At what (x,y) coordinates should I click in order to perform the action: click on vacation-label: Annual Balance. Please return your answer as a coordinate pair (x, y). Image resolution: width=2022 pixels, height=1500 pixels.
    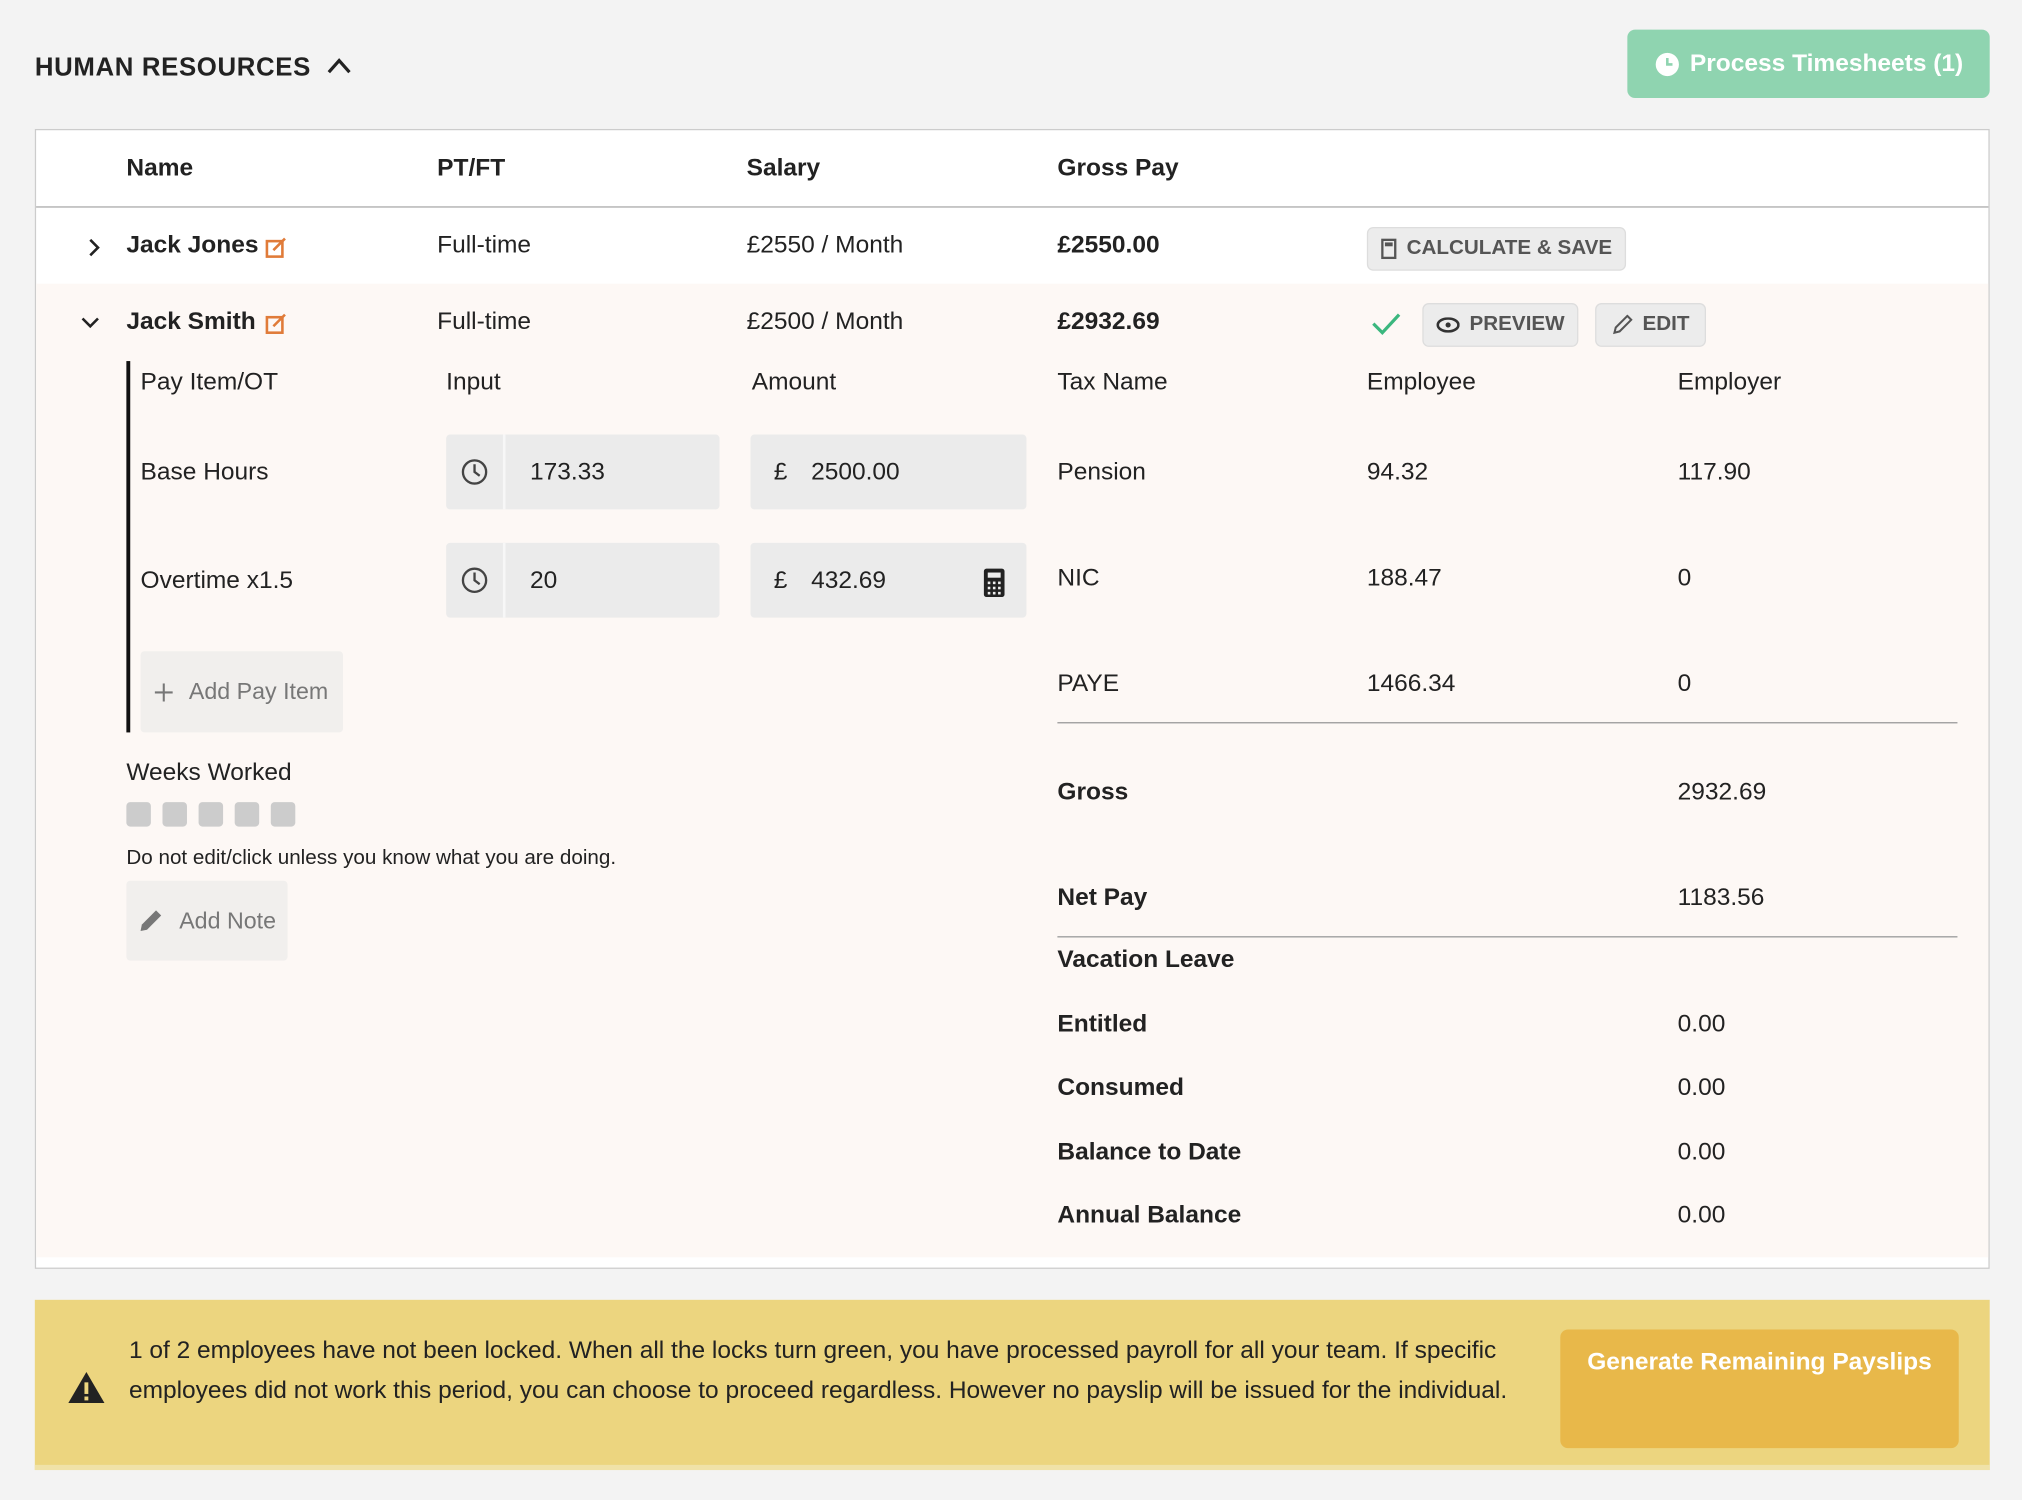
    Looking at the image, I should click on (1149, 1215).